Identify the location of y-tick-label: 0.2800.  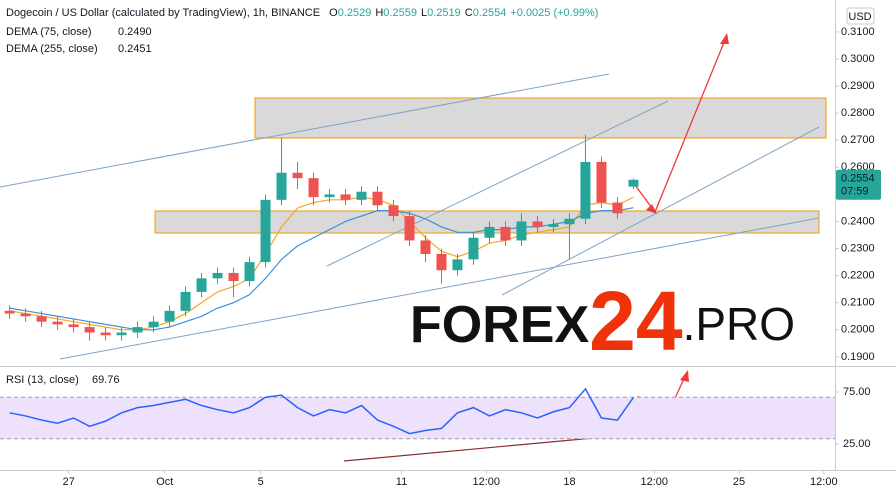
(858, 113).